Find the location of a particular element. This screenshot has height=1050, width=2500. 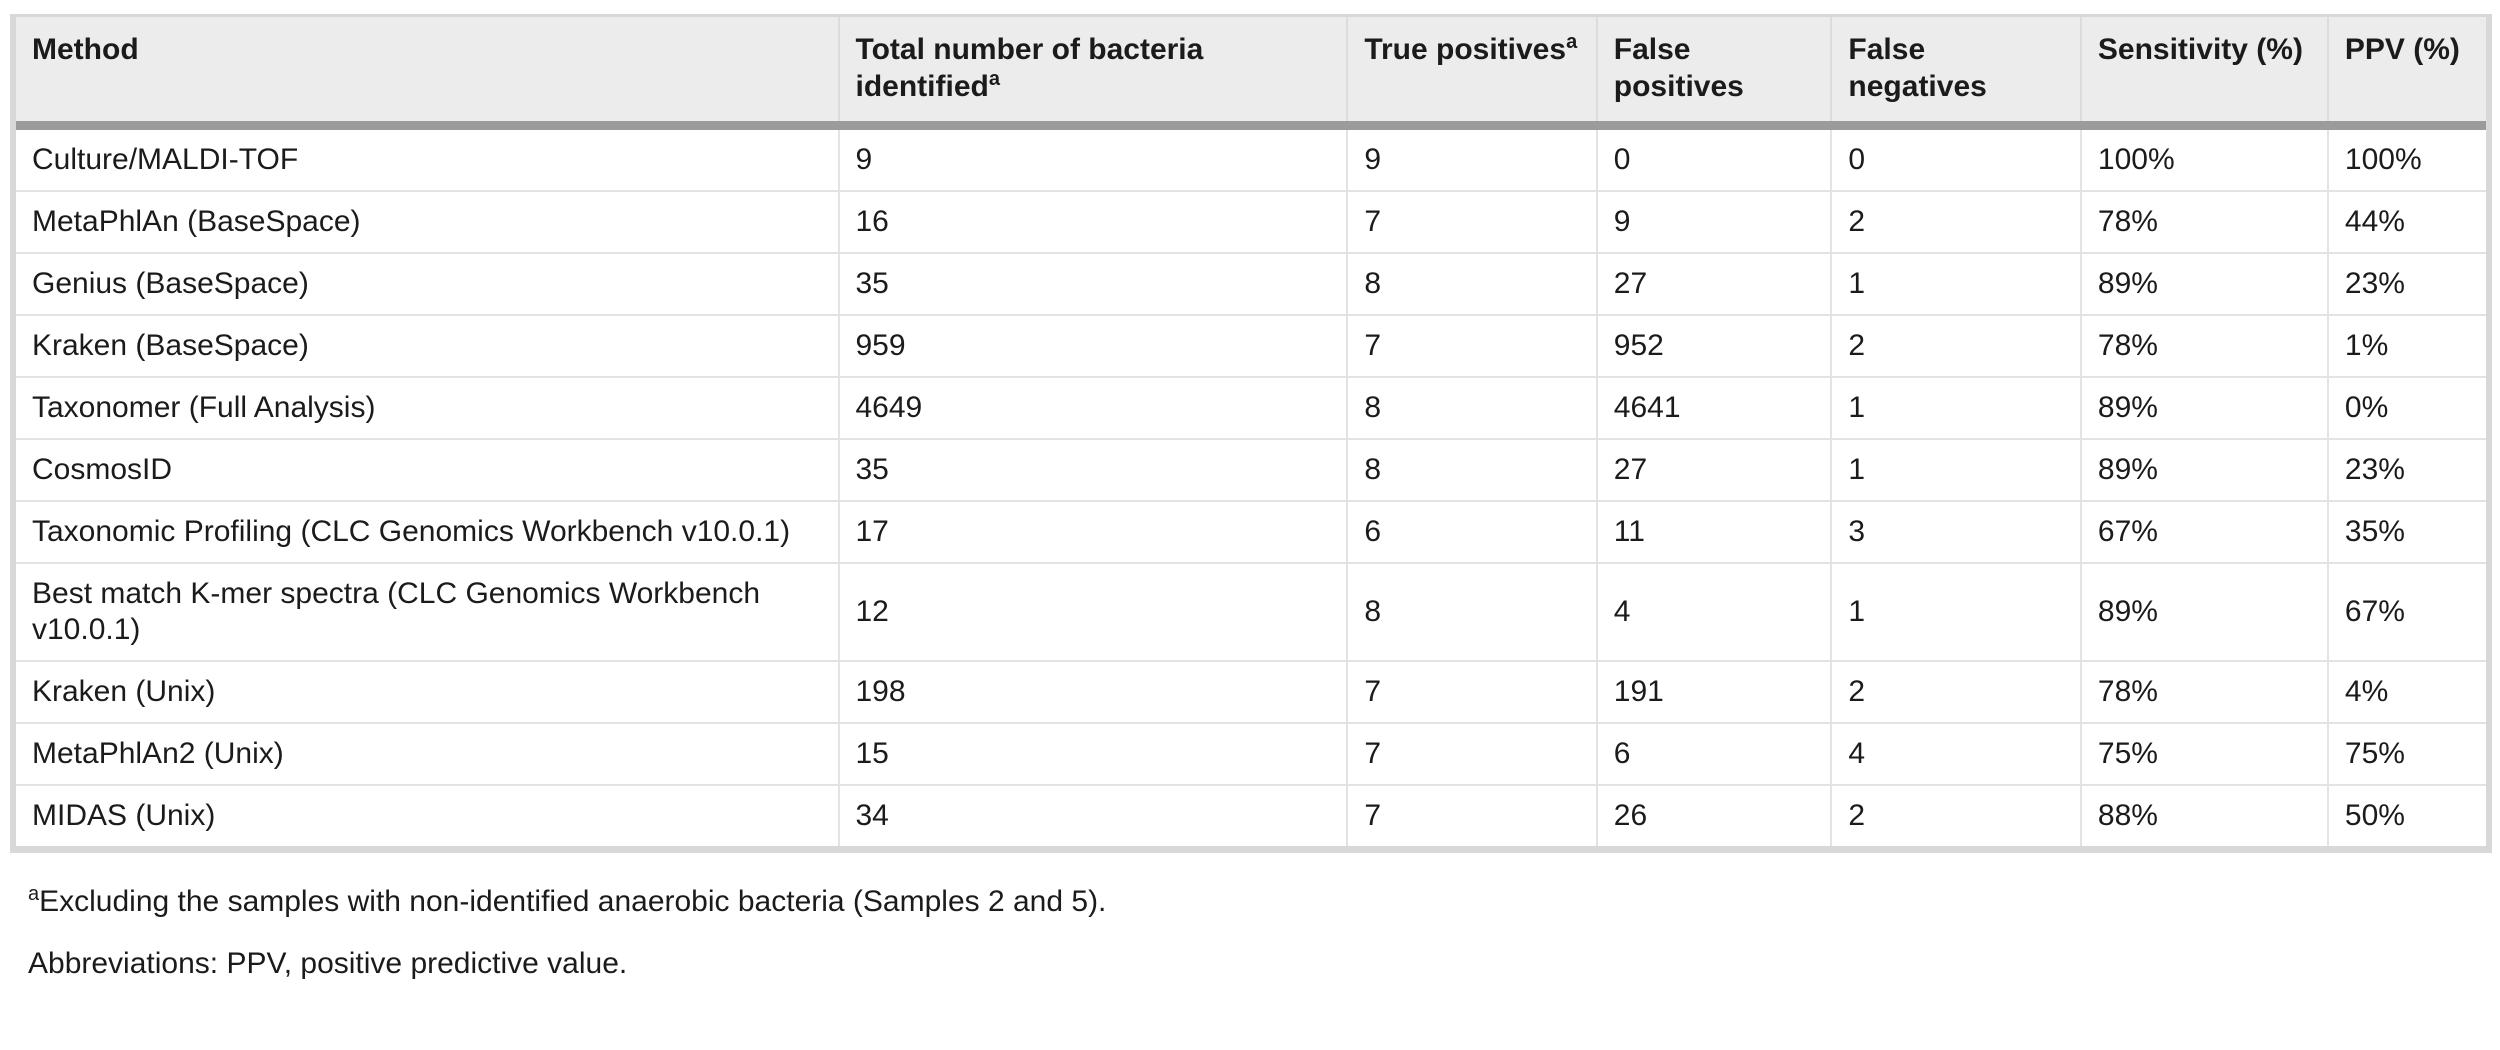

col-header-sensitivity: Sensitivity (%) is located at coordinates (2203, 73).